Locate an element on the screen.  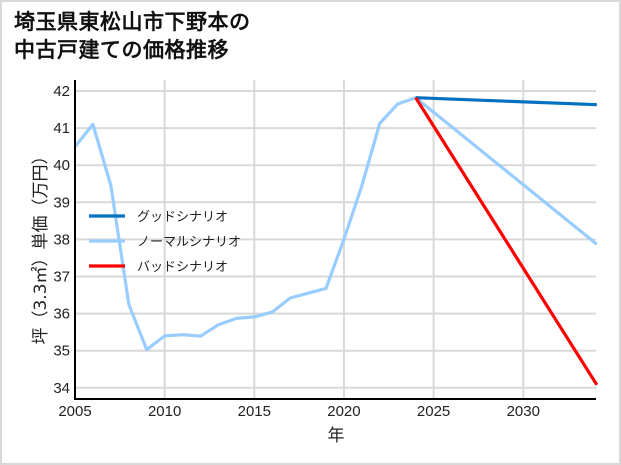
series-line is located at coordinates (506, 101).